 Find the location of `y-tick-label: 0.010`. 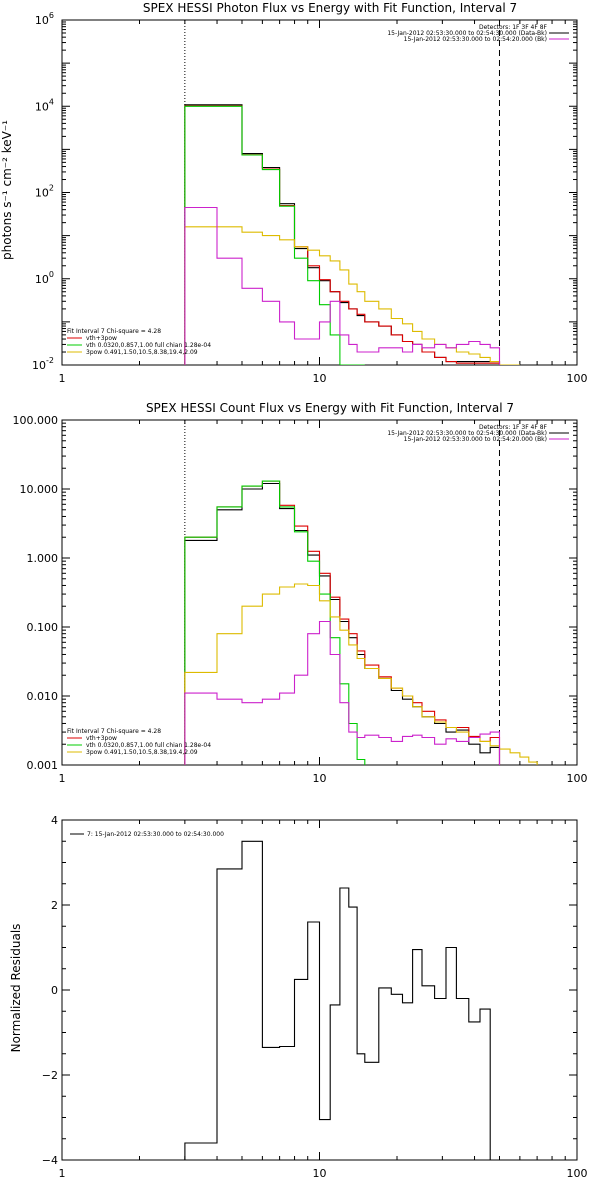

y-tick-label: 0.010 is located at coordinates (43, 696).